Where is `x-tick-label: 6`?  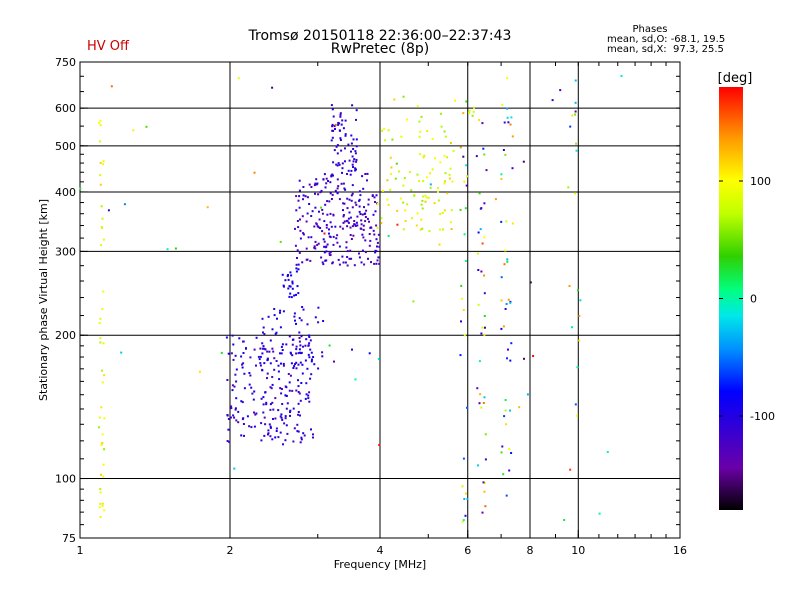
x-tick-label: 6 is located at coordinates (467, 550).